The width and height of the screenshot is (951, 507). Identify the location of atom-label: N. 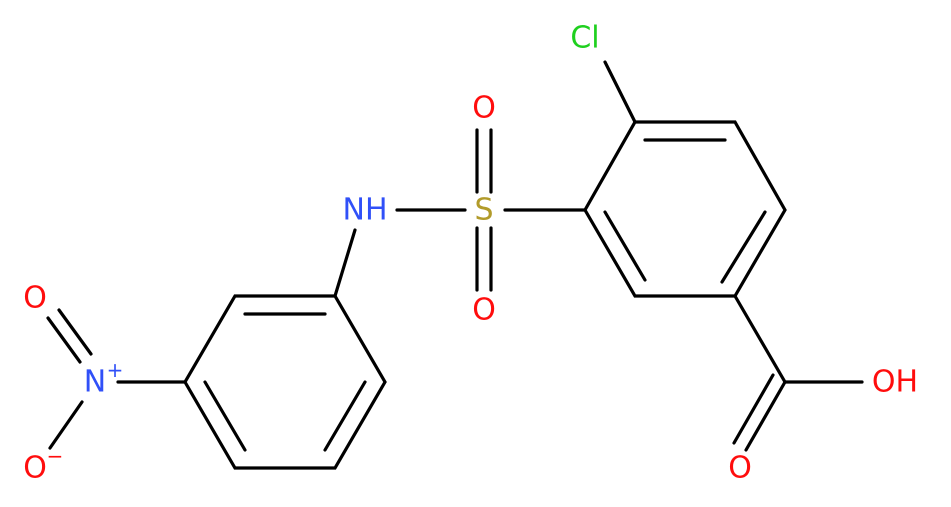
(95, 382).